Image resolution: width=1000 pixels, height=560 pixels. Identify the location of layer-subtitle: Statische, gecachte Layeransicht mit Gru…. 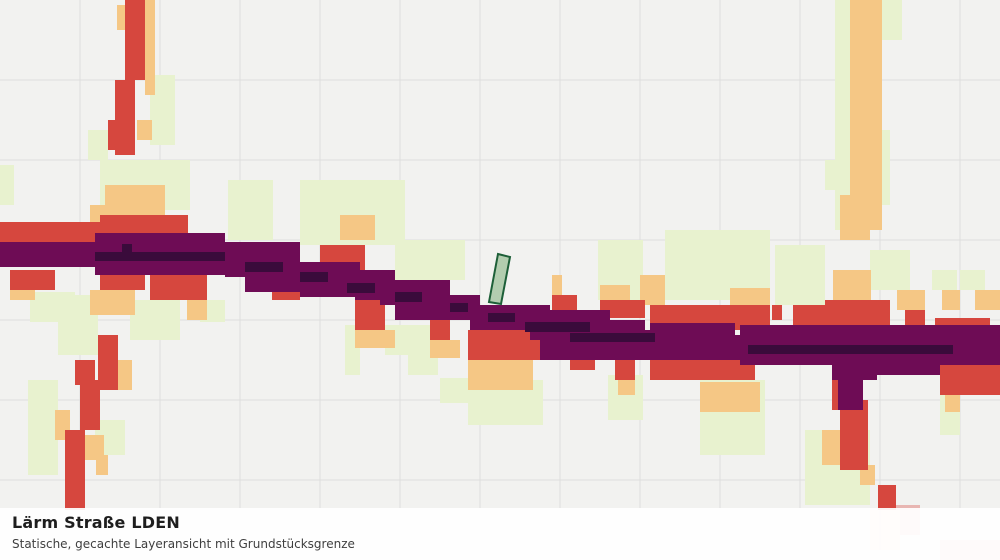
(183, 544).